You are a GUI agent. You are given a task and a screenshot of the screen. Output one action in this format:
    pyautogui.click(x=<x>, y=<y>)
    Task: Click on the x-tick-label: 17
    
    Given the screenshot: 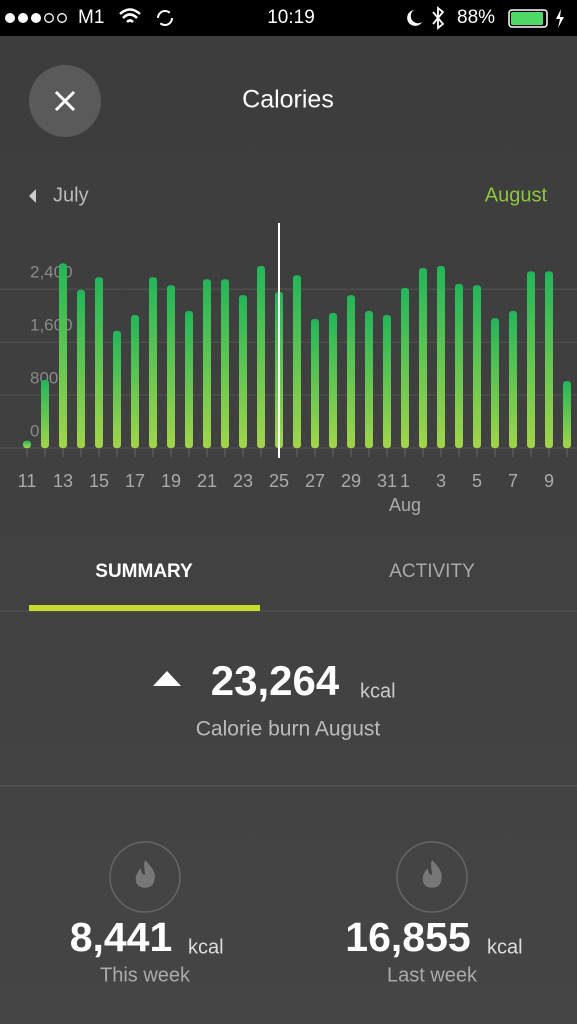 What is the action you would take?
    pyautogui.click(x=135, y=481)
    